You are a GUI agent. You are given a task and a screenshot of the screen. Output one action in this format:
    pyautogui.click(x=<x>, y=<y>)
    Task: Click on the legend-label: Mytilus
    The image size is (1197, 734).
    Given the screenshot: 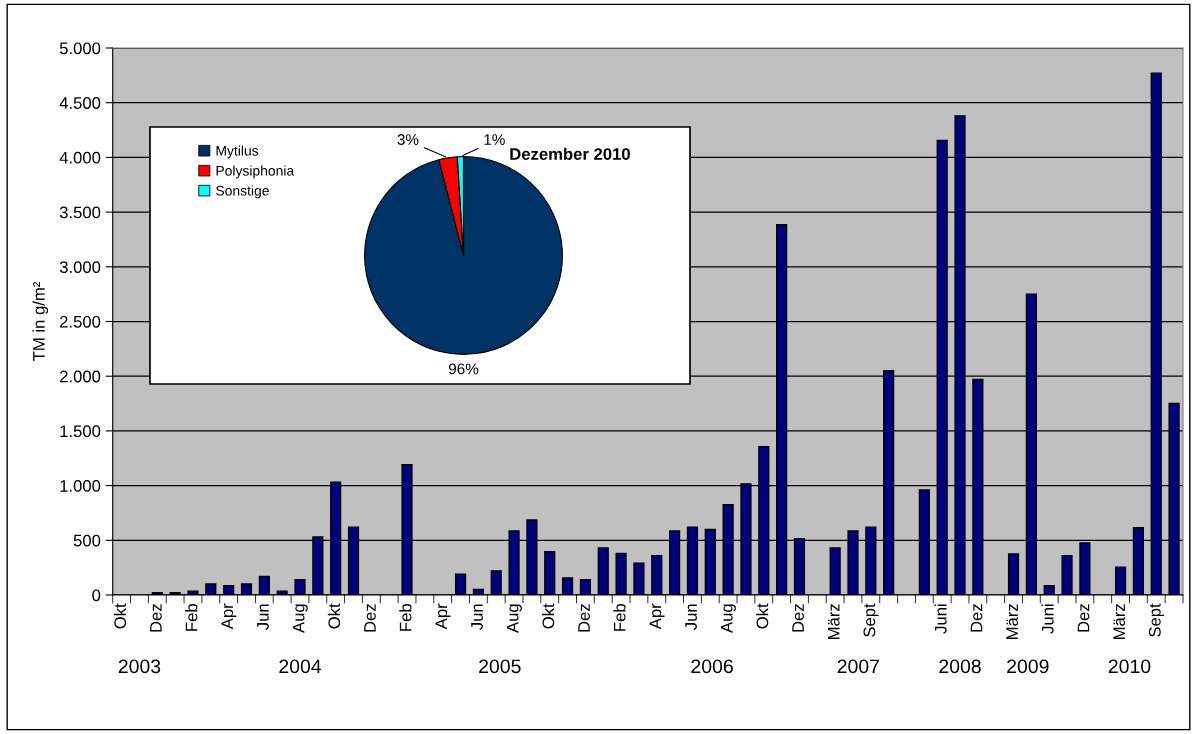 What is the action you would take?
    pyautogui.click(x=237, y=152)
    